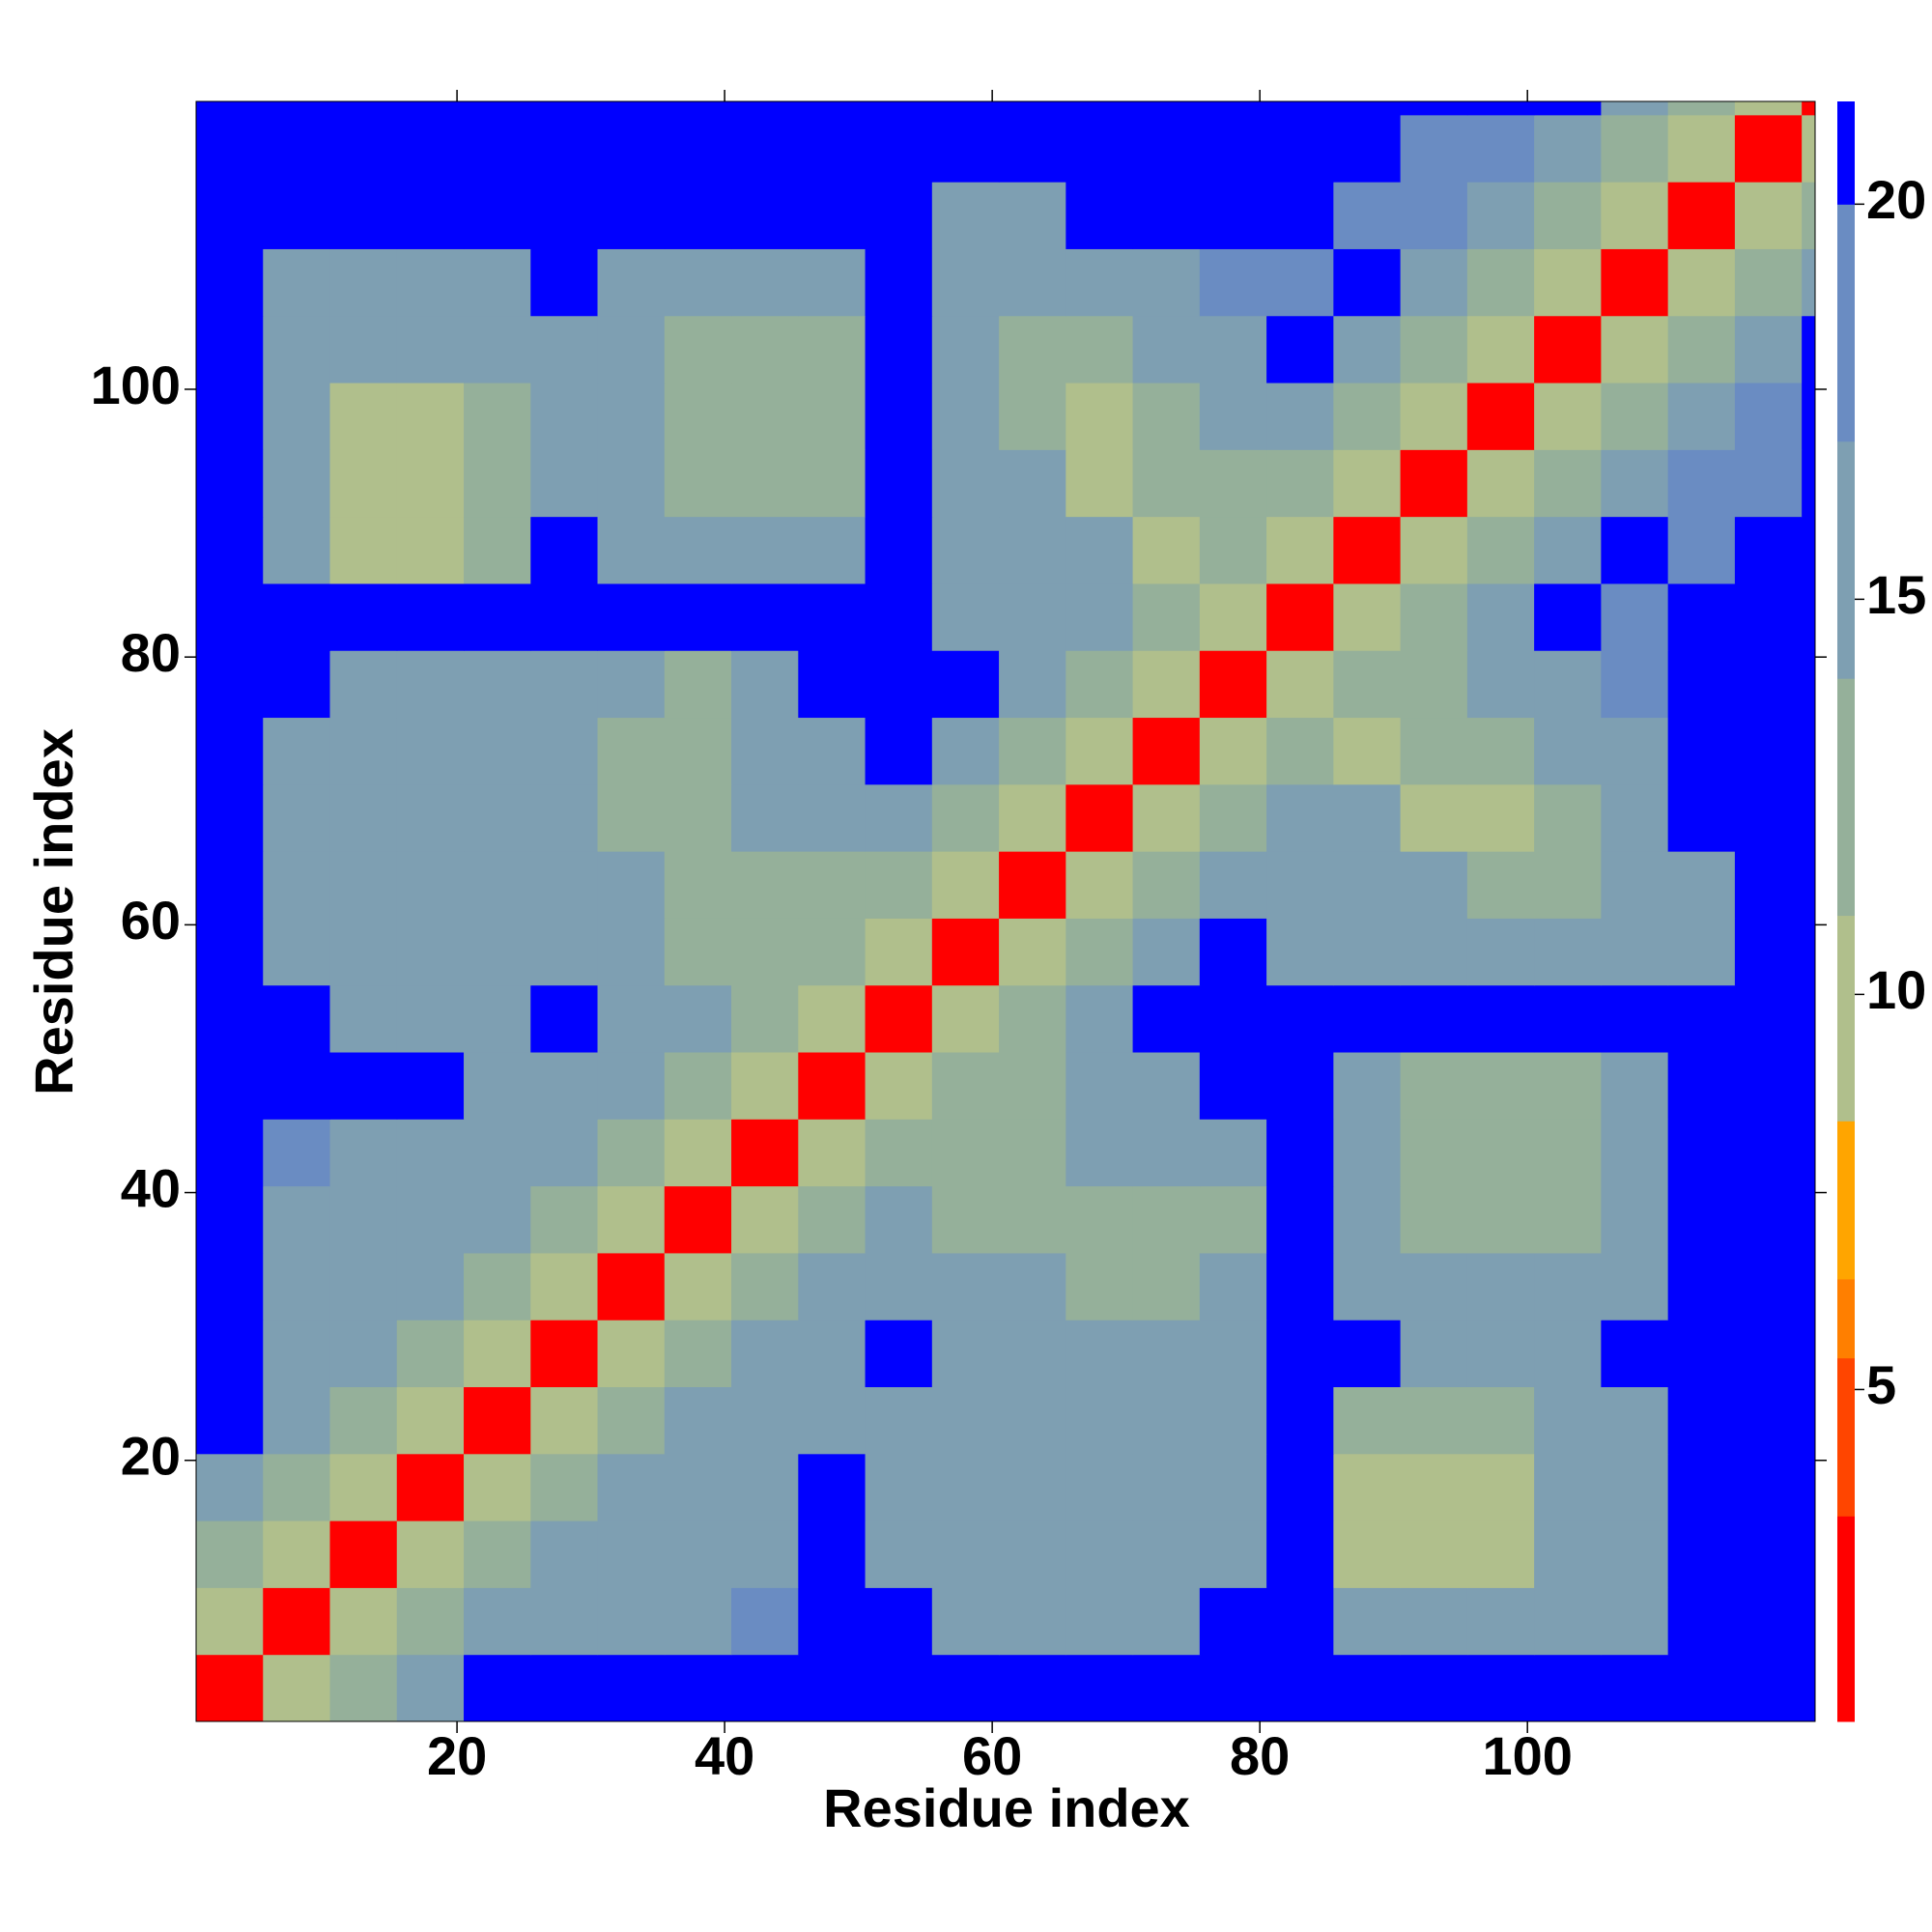 This screenshot has height=1932, width=1932. Describe the element at coordinates (1896, 594) in the screenshot. I see `colorbar-tick-label: 15` at that location.